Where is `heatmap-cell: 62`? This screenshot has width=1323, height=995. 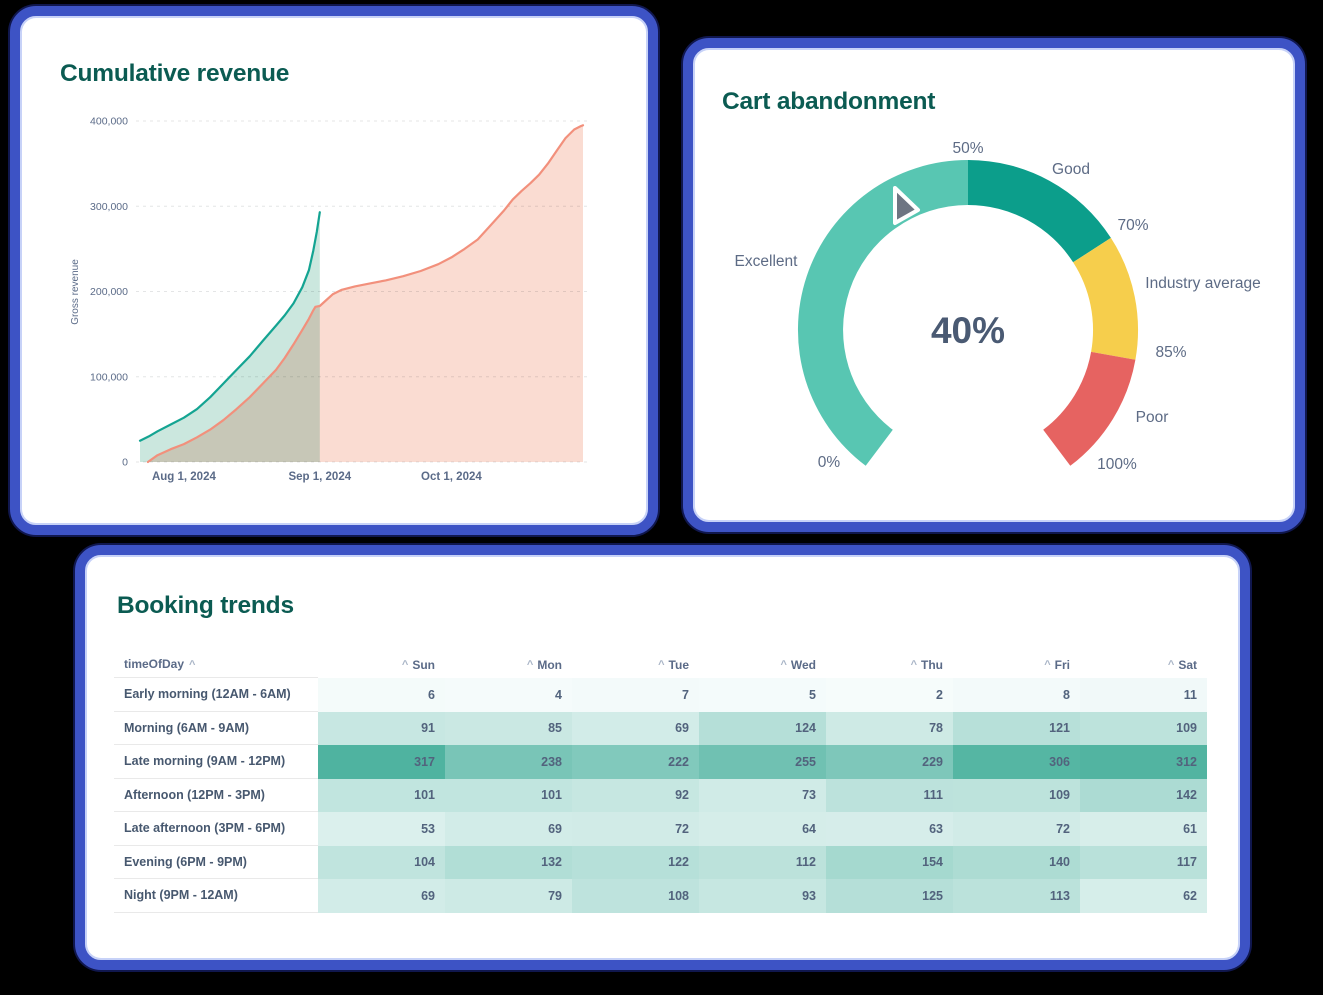 heatmap-cell: 62 is located at coordinates (1143, 896).